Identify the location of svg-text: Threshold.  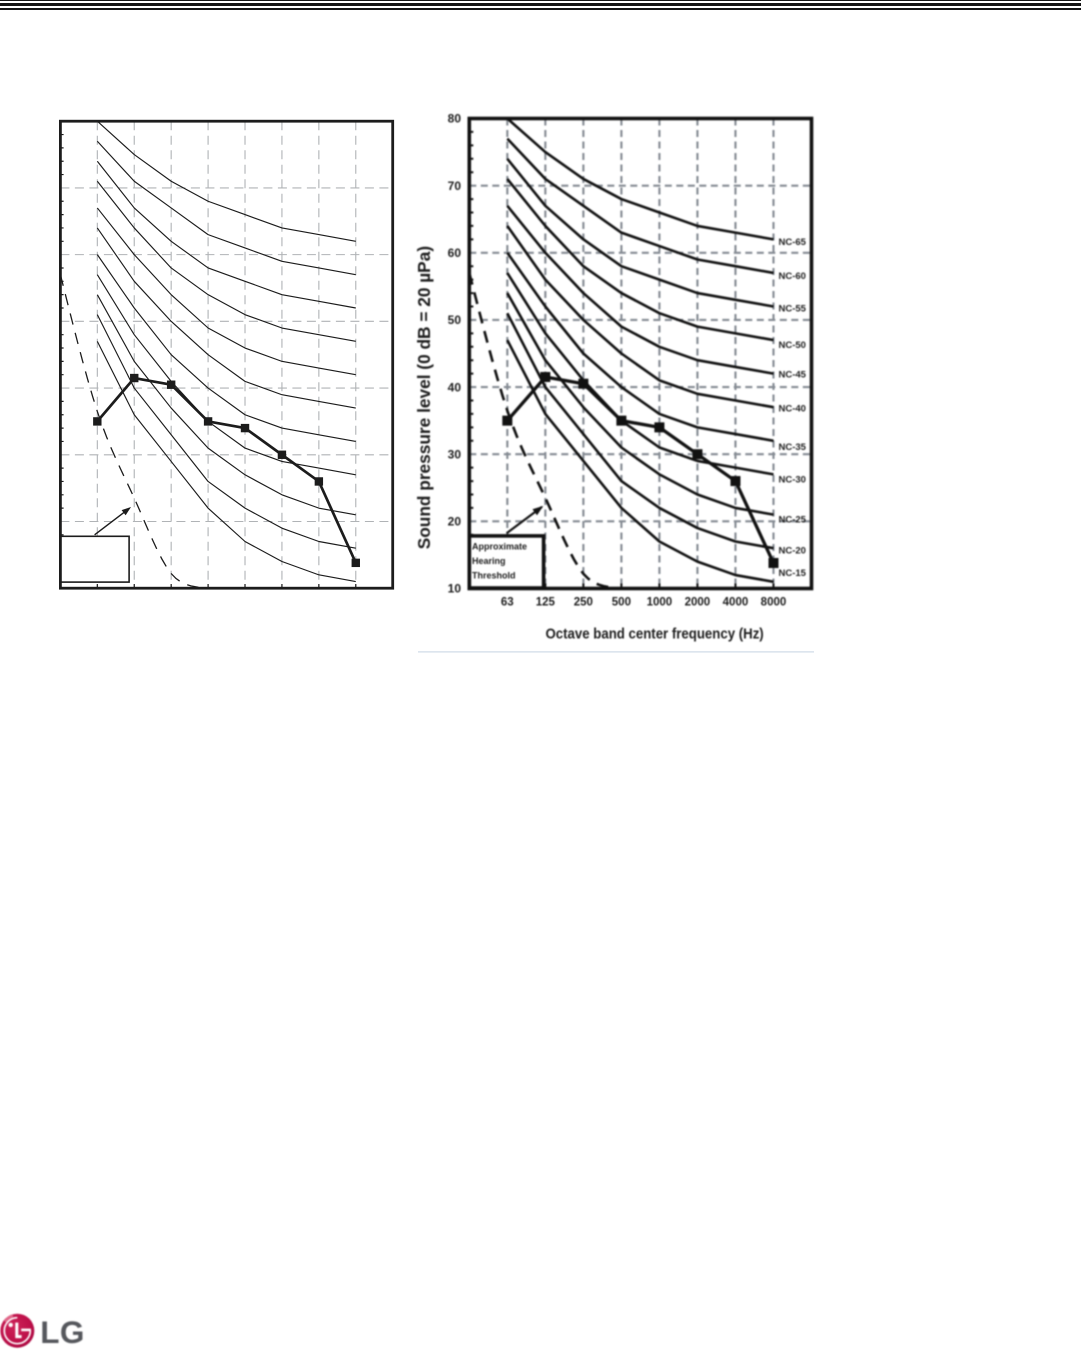
(494, 576).